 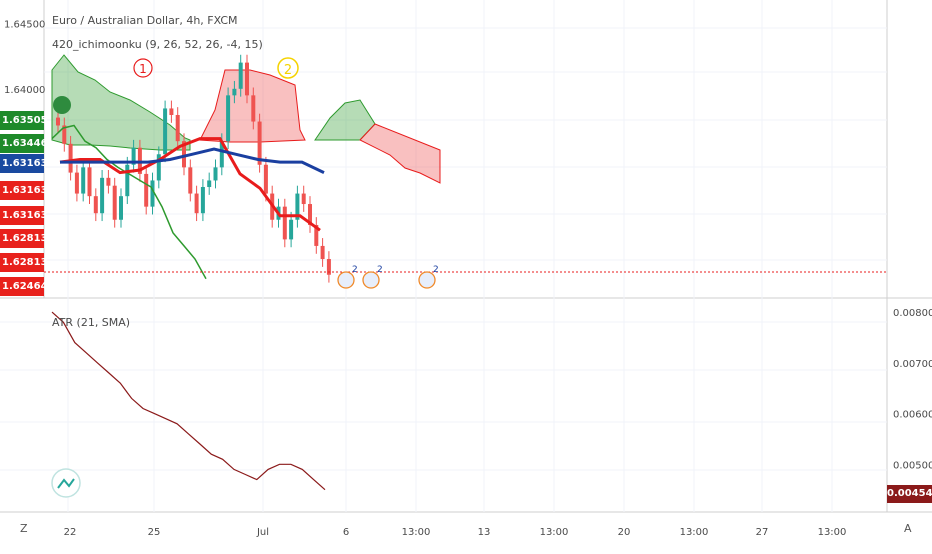 What do you see at coordinates (346, 532) in the screenshot?
I see `time-tick-label: 6` at bounding box center [346, 532].